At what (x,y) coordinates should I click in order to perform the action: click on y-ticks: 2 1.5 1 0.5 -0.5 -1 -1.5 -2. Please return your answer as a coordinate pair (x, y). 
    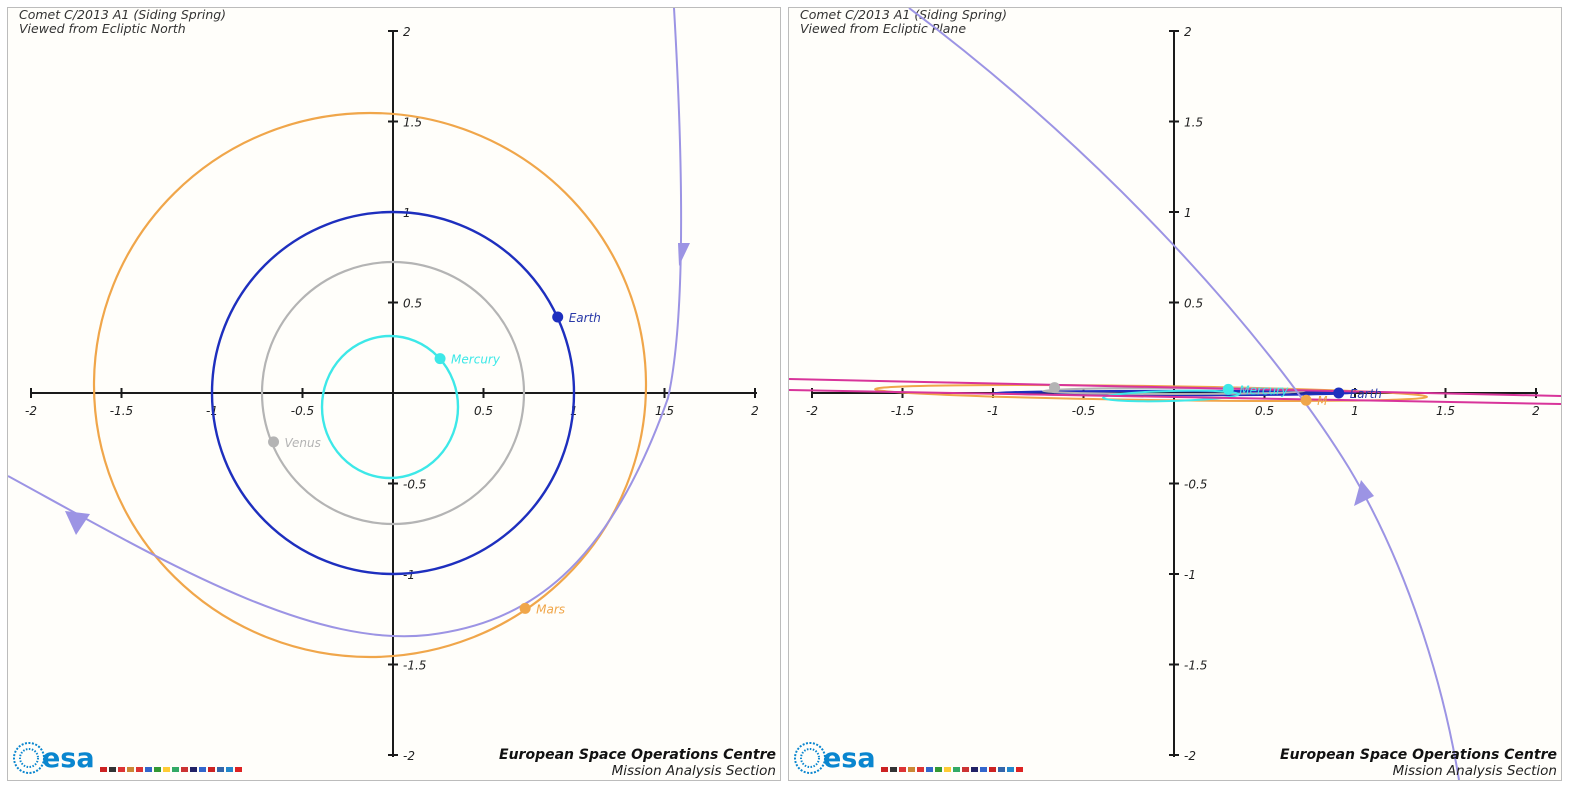
    Looking at the image, I should click on (1188, 394).